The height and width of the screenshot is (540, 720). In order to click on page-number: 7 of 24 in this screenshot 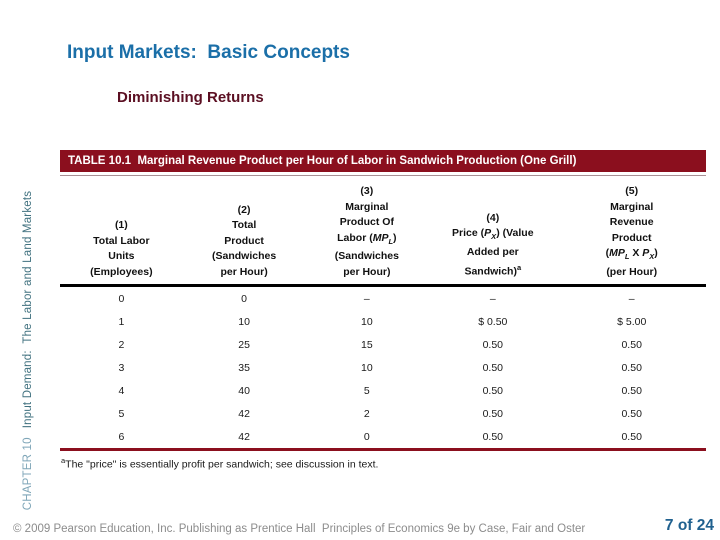, I will do `click(689, 525)`.